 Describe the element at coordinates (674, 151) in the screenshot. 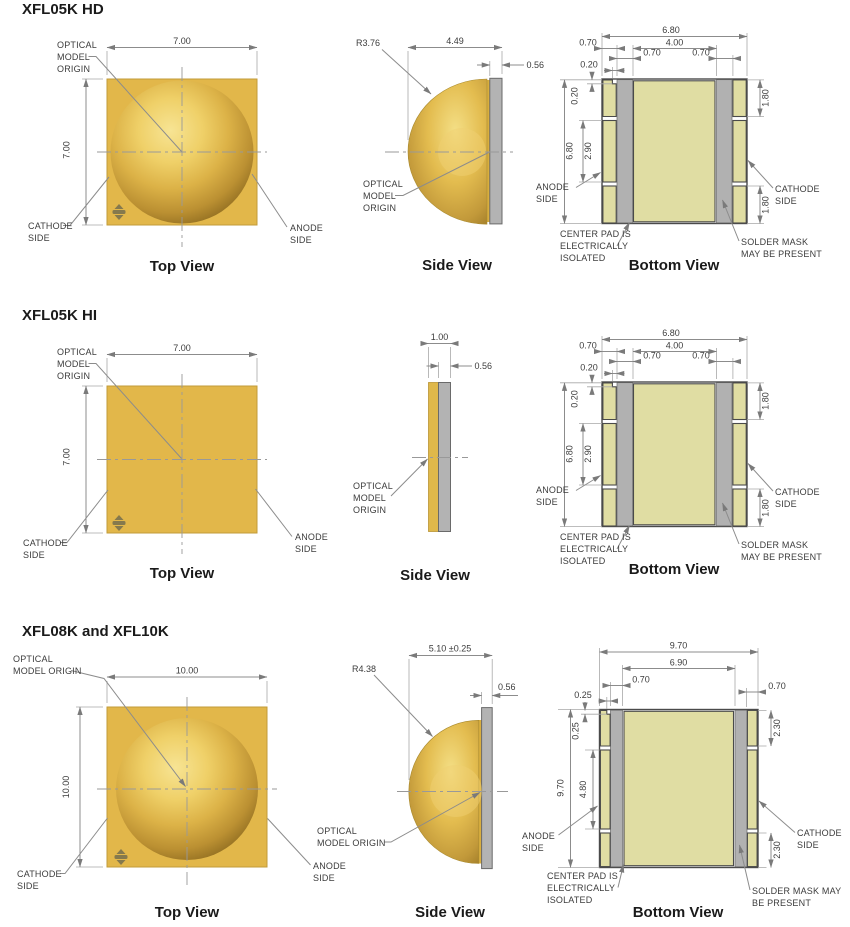

I see `center-pad` at that location.